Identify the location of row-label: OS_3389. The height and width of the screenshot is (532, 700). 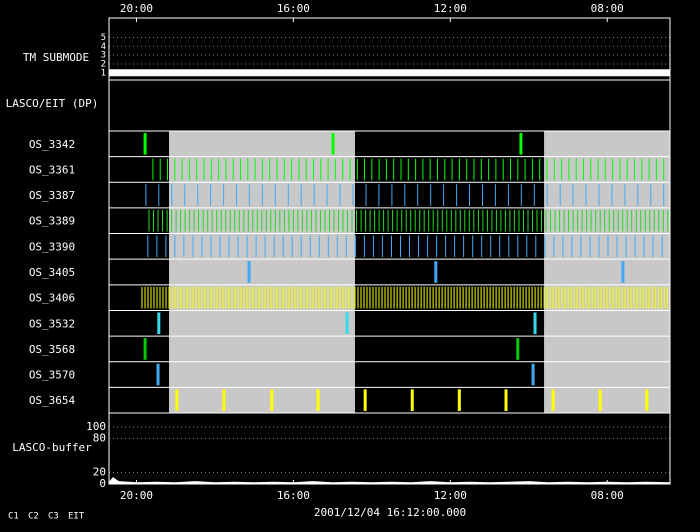
(52, 221).